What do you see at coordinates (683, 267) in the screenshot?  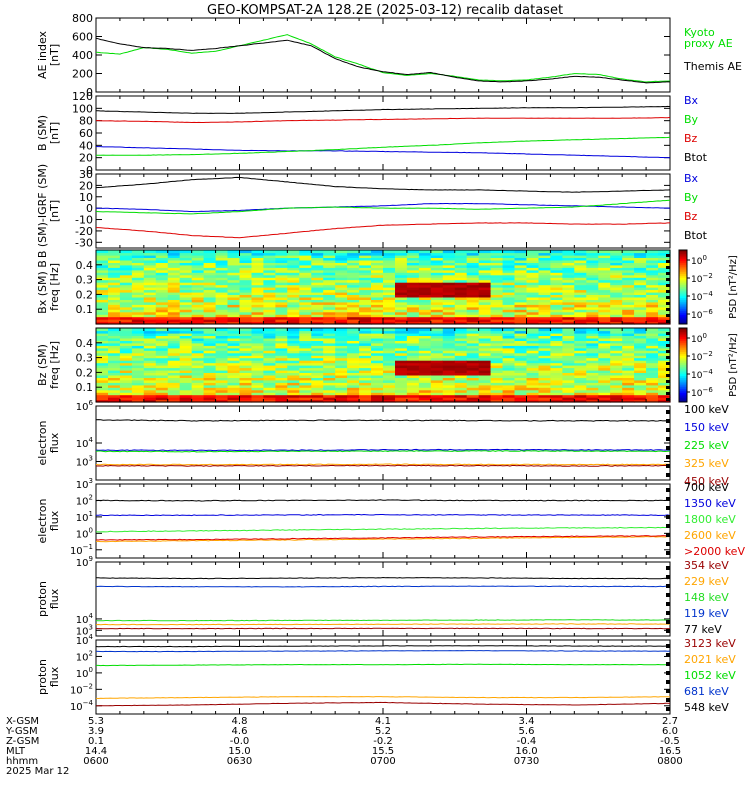 I see `colorbar-segment` at bounding box center [683, 267].